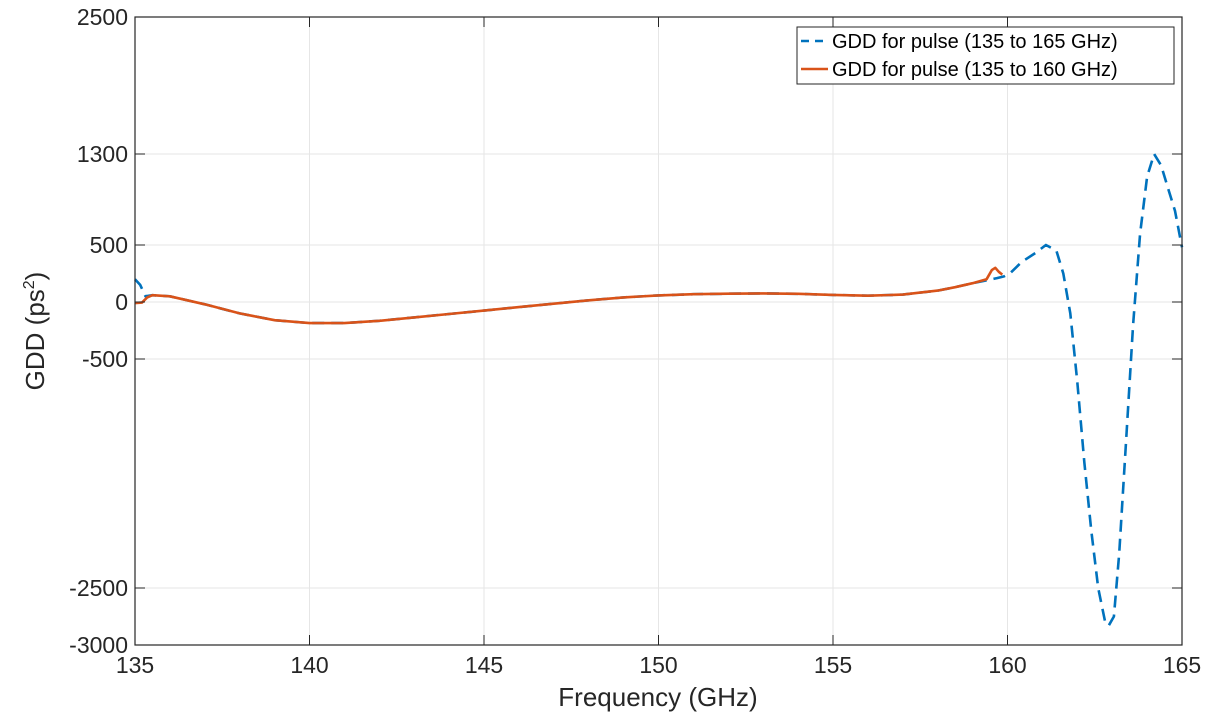 This screenshot has width=1210, height=719. I want to click on x-tick-label: 150, so click(658, 665).